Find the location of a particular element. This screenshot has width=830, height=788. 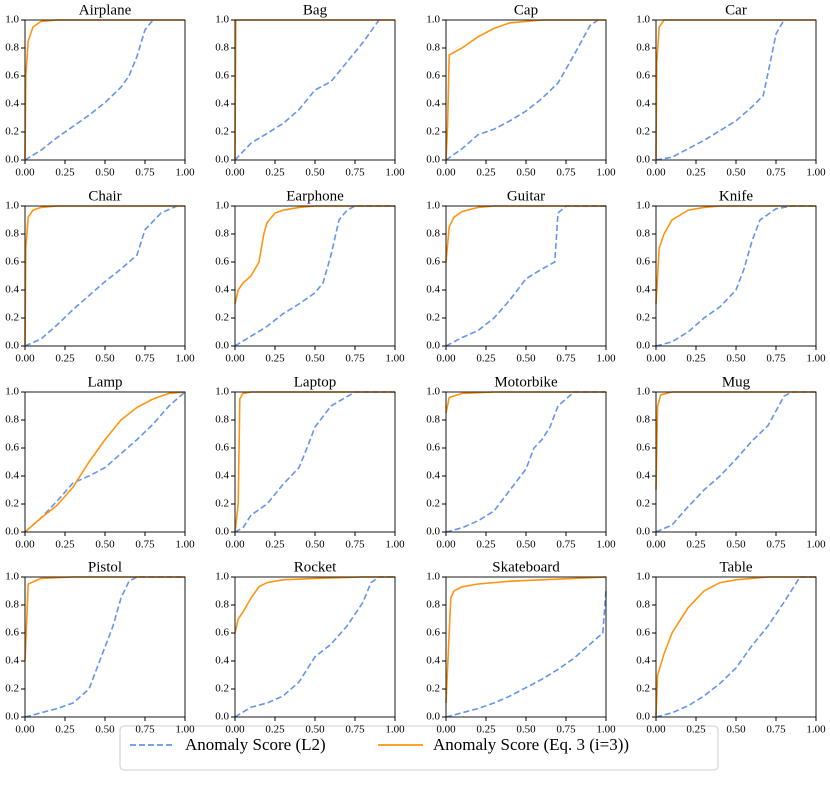

legend-label: Anomaly Score (L2) is located at coordinates (255, 744).